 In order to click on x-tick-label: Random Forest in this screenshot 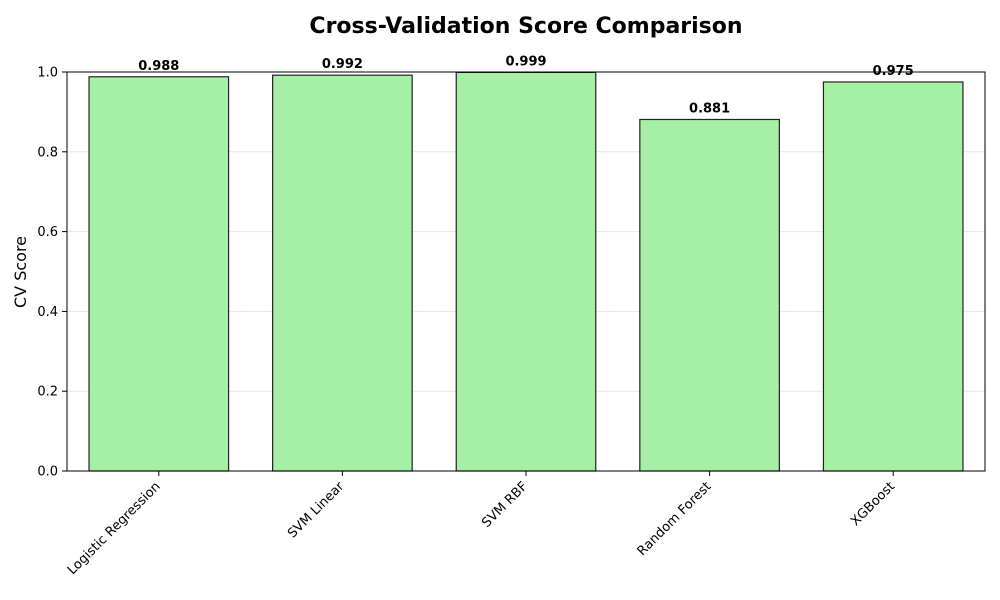, I will do `click(675, 519)`.